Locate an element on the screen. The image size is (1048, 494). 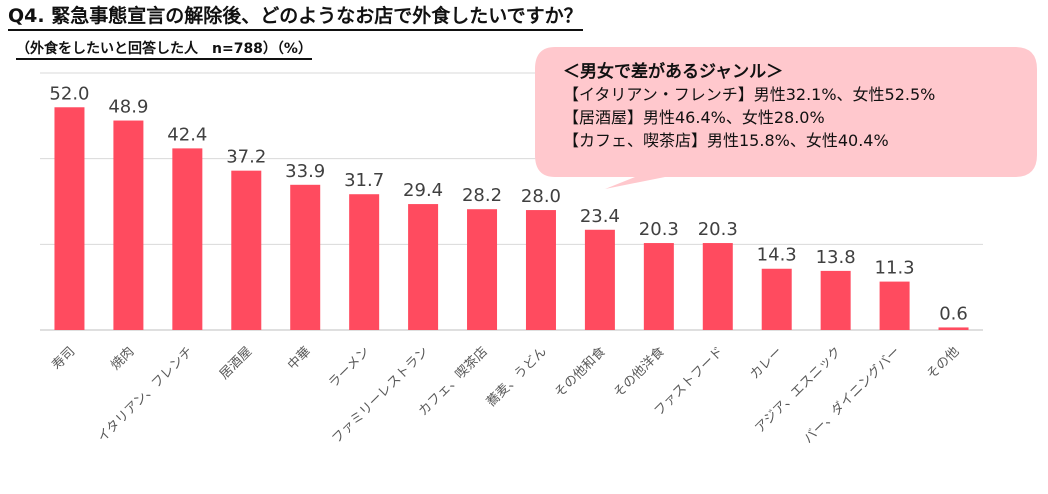
category-label-8: 蕎麦、うどん is located at coordinates (517, 377).